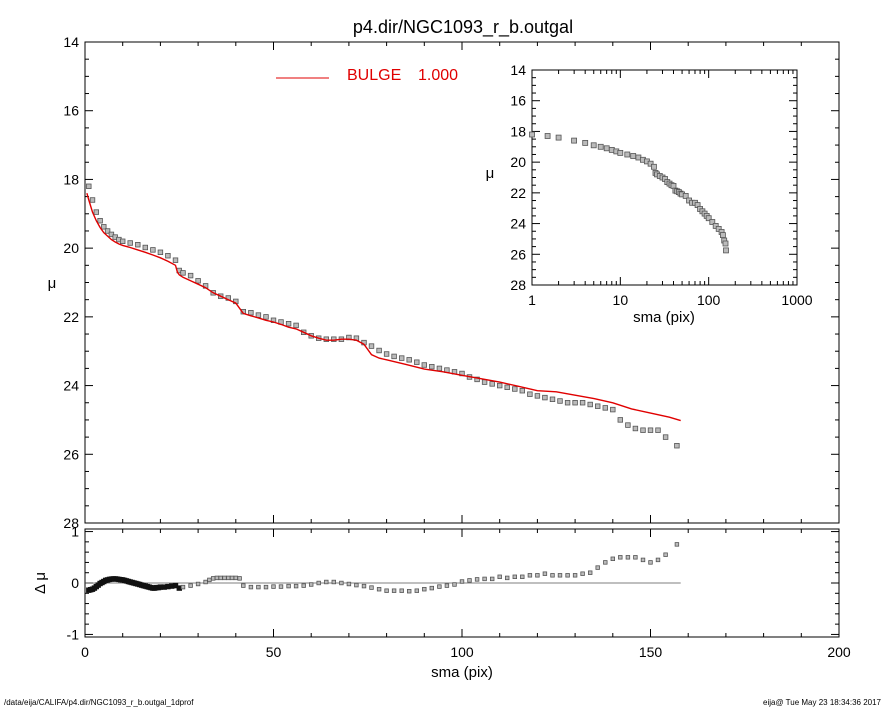 This screenshot has width=885, height=708. I want to click on main-y-axis-label: μ, so click(52, 283).